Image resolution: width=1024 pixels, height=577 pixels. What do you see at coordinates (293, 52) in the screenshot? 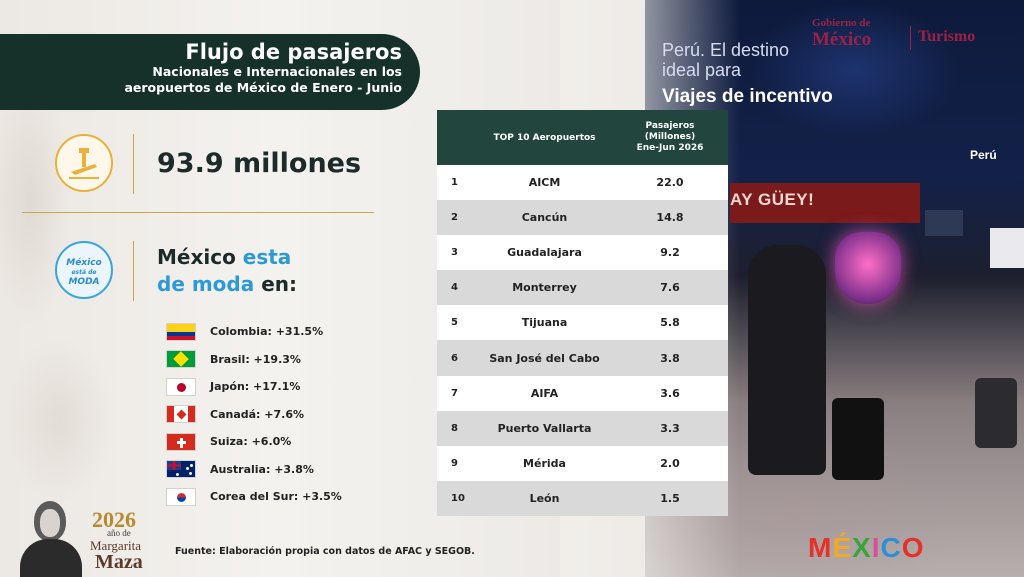
I see `page-title: Flujo de pasajeros` at bounding box center [293, 52].